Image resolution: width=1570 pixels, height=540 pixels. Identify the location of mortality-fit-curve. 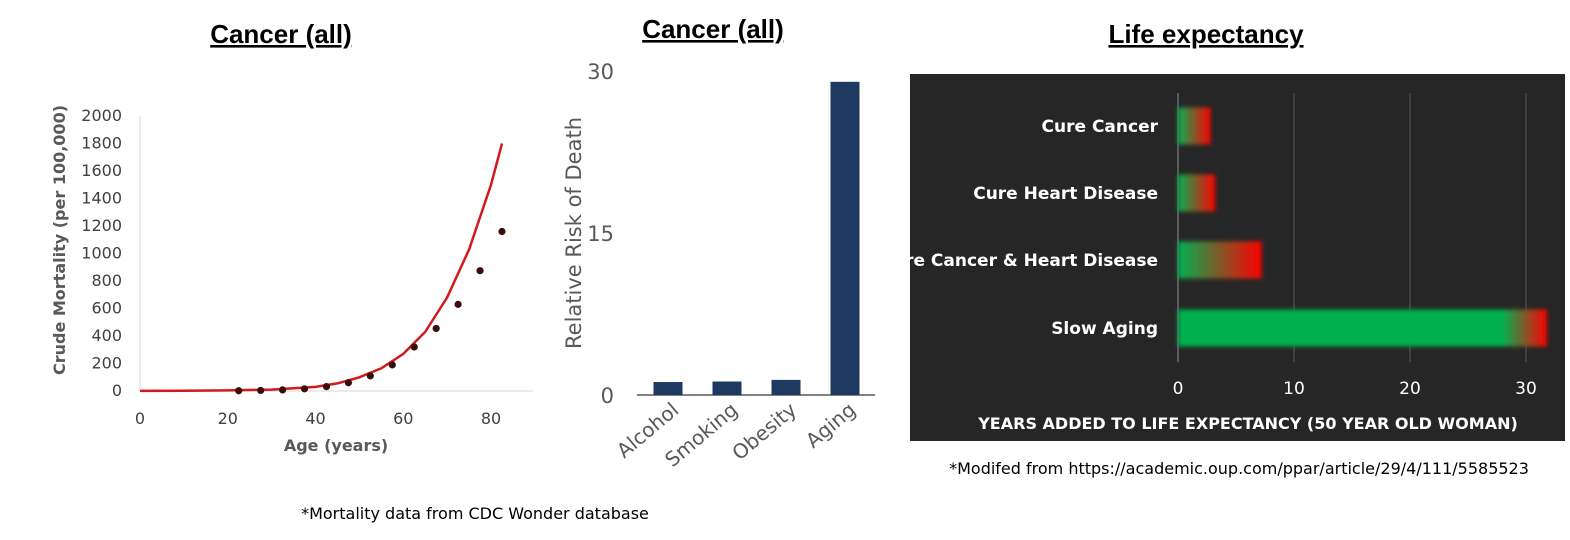
(321, 268).